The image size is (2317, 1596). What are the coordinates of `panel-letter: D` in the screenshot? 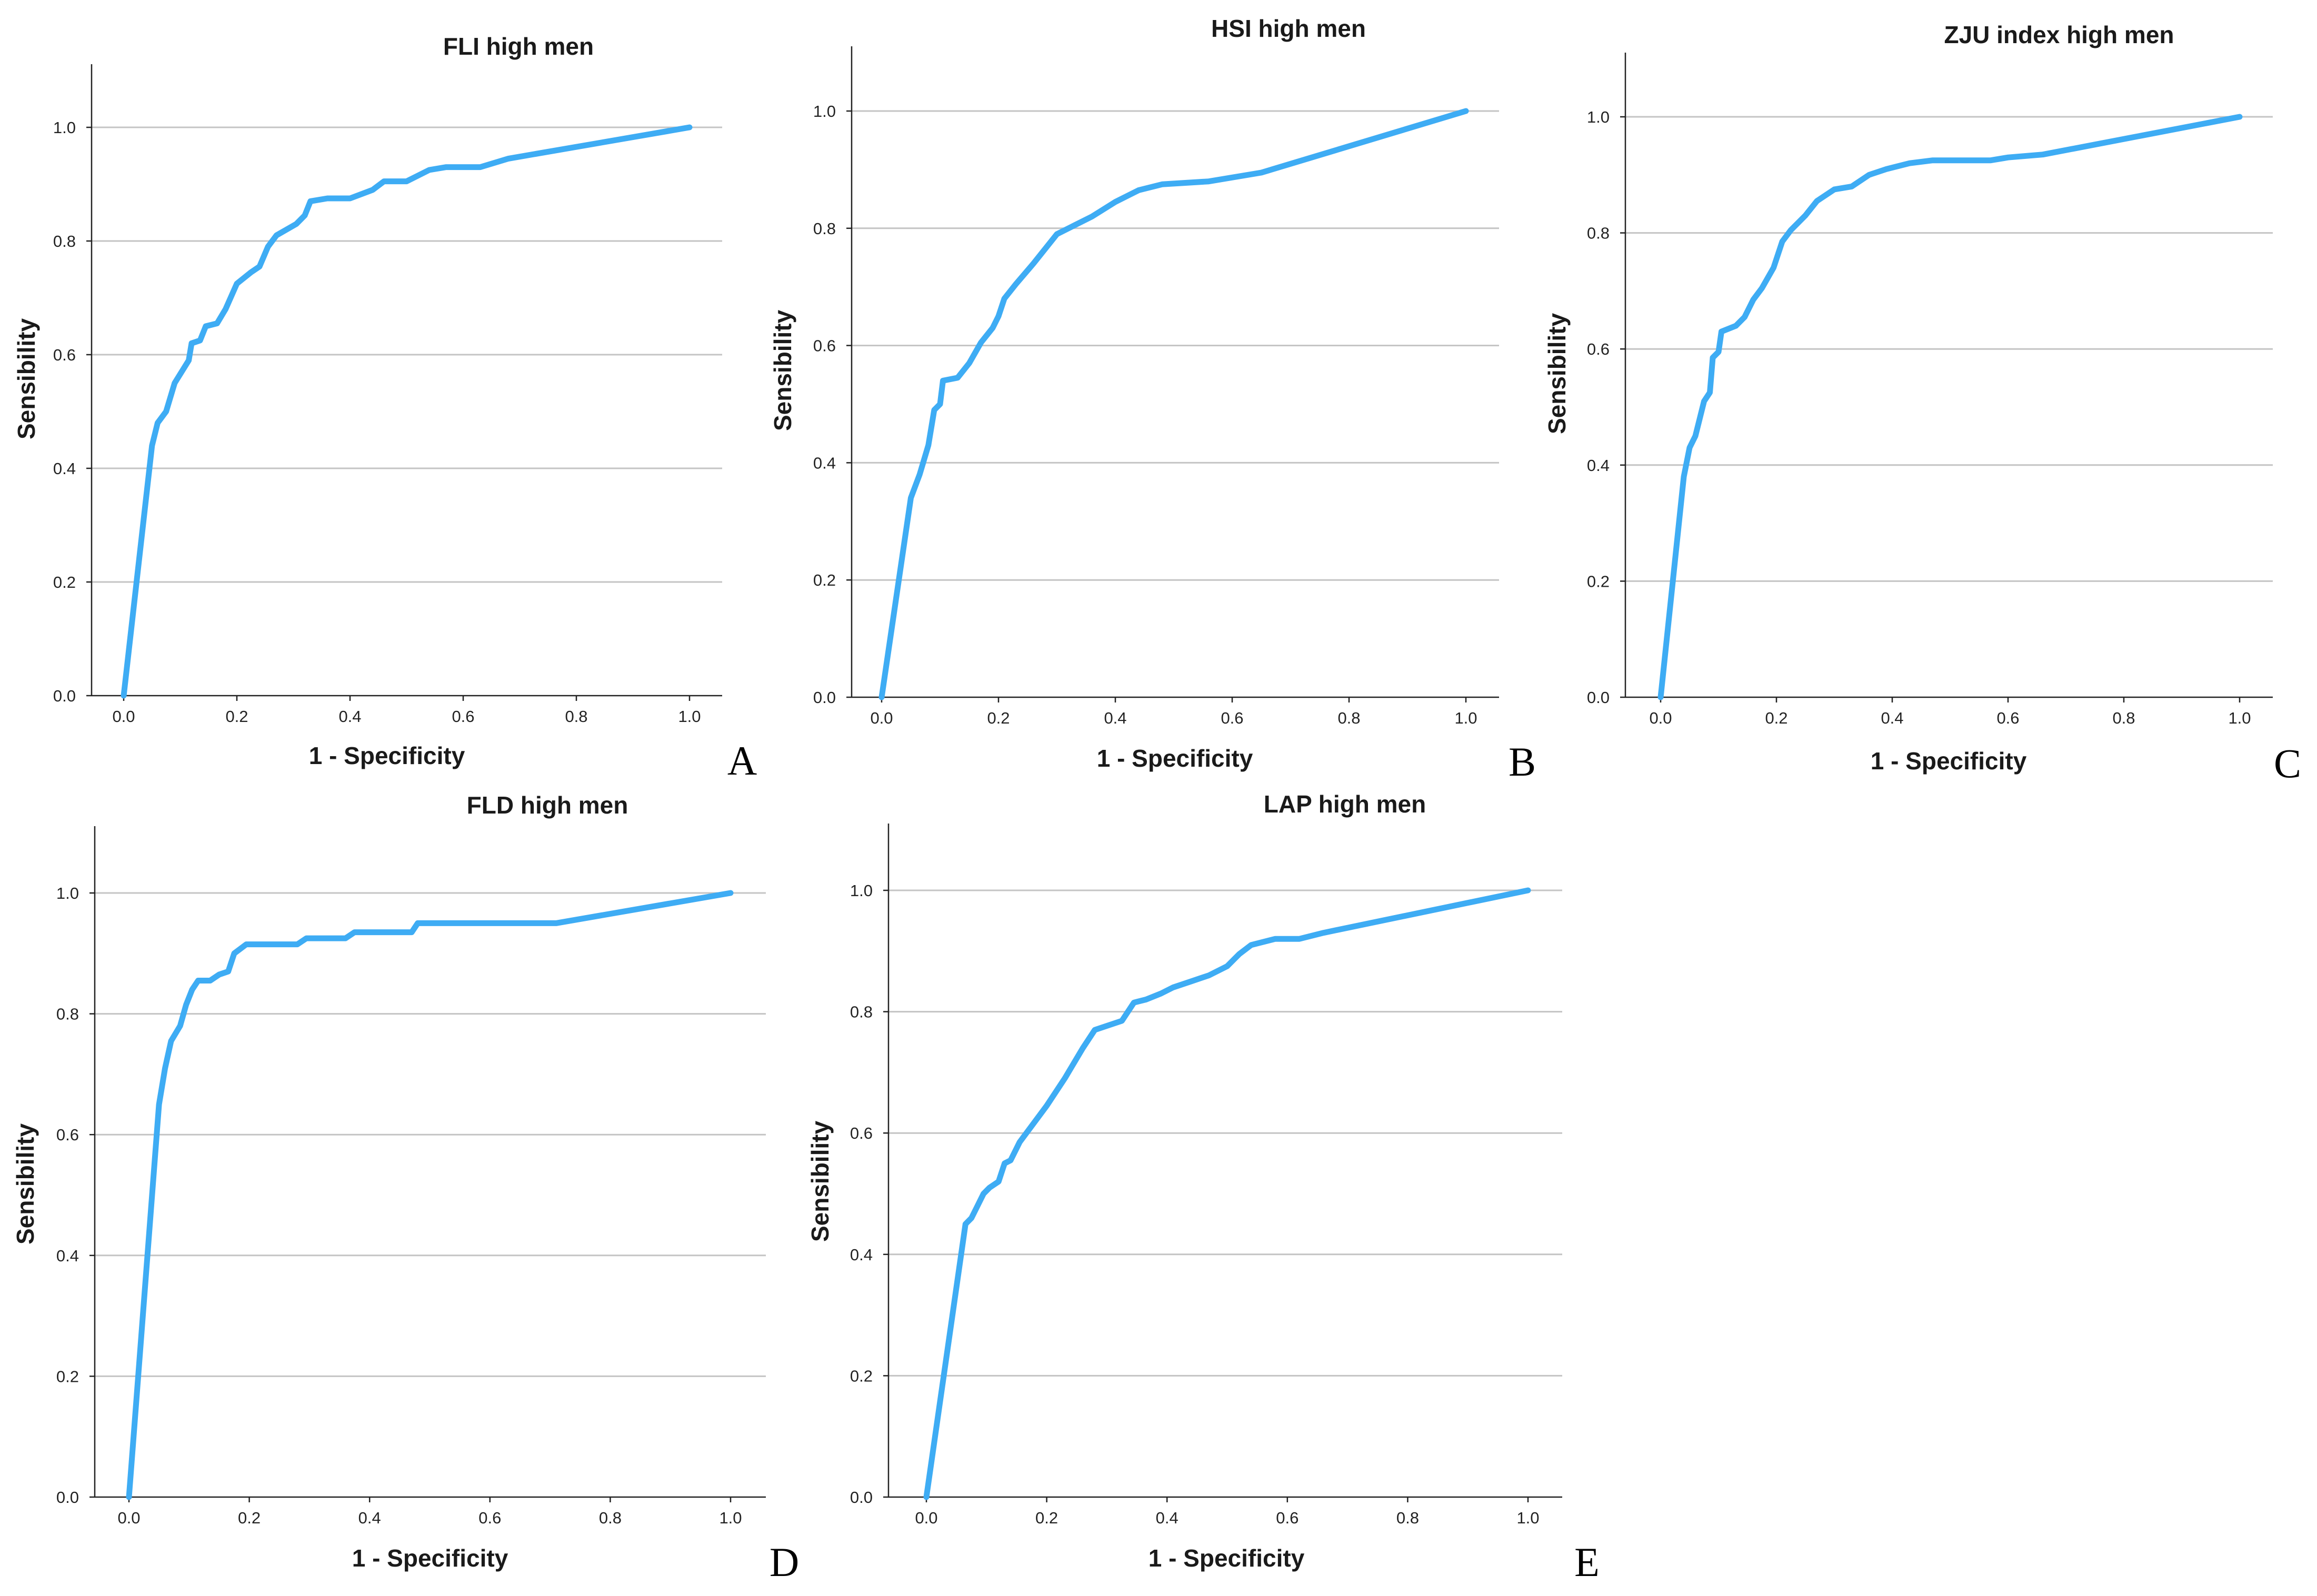 It's located at (784, 1562).